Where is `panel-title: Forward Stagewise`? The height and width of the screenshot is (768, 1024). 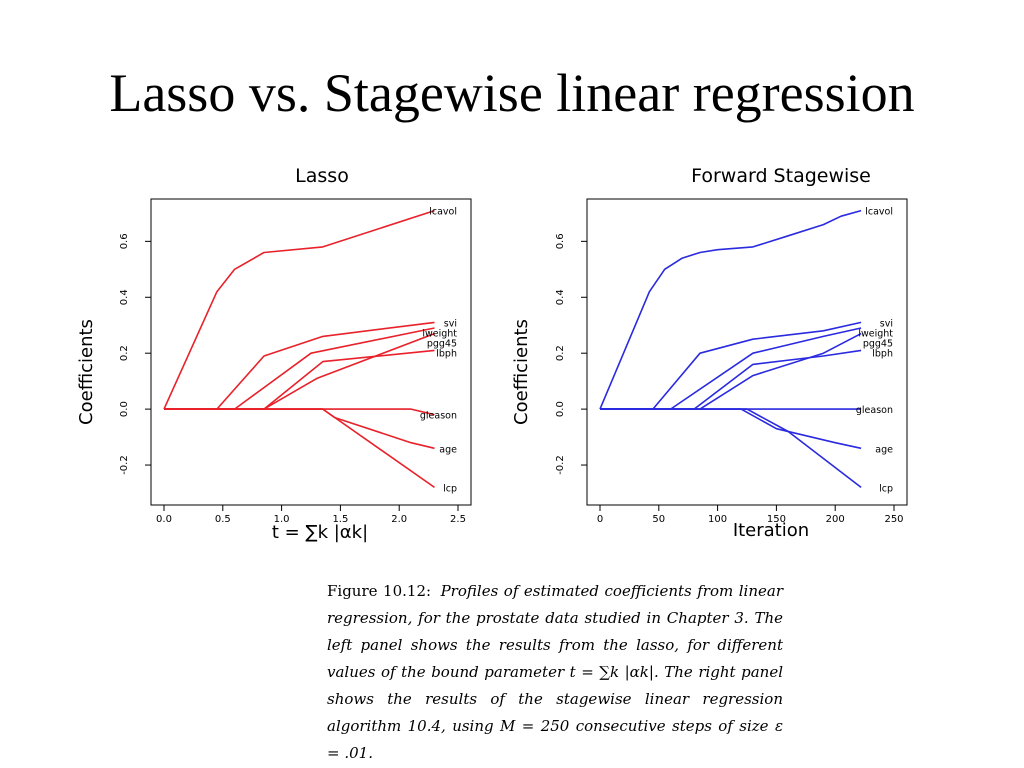
panel-title: Forward Stagewise is located at coordinates (781, 176).